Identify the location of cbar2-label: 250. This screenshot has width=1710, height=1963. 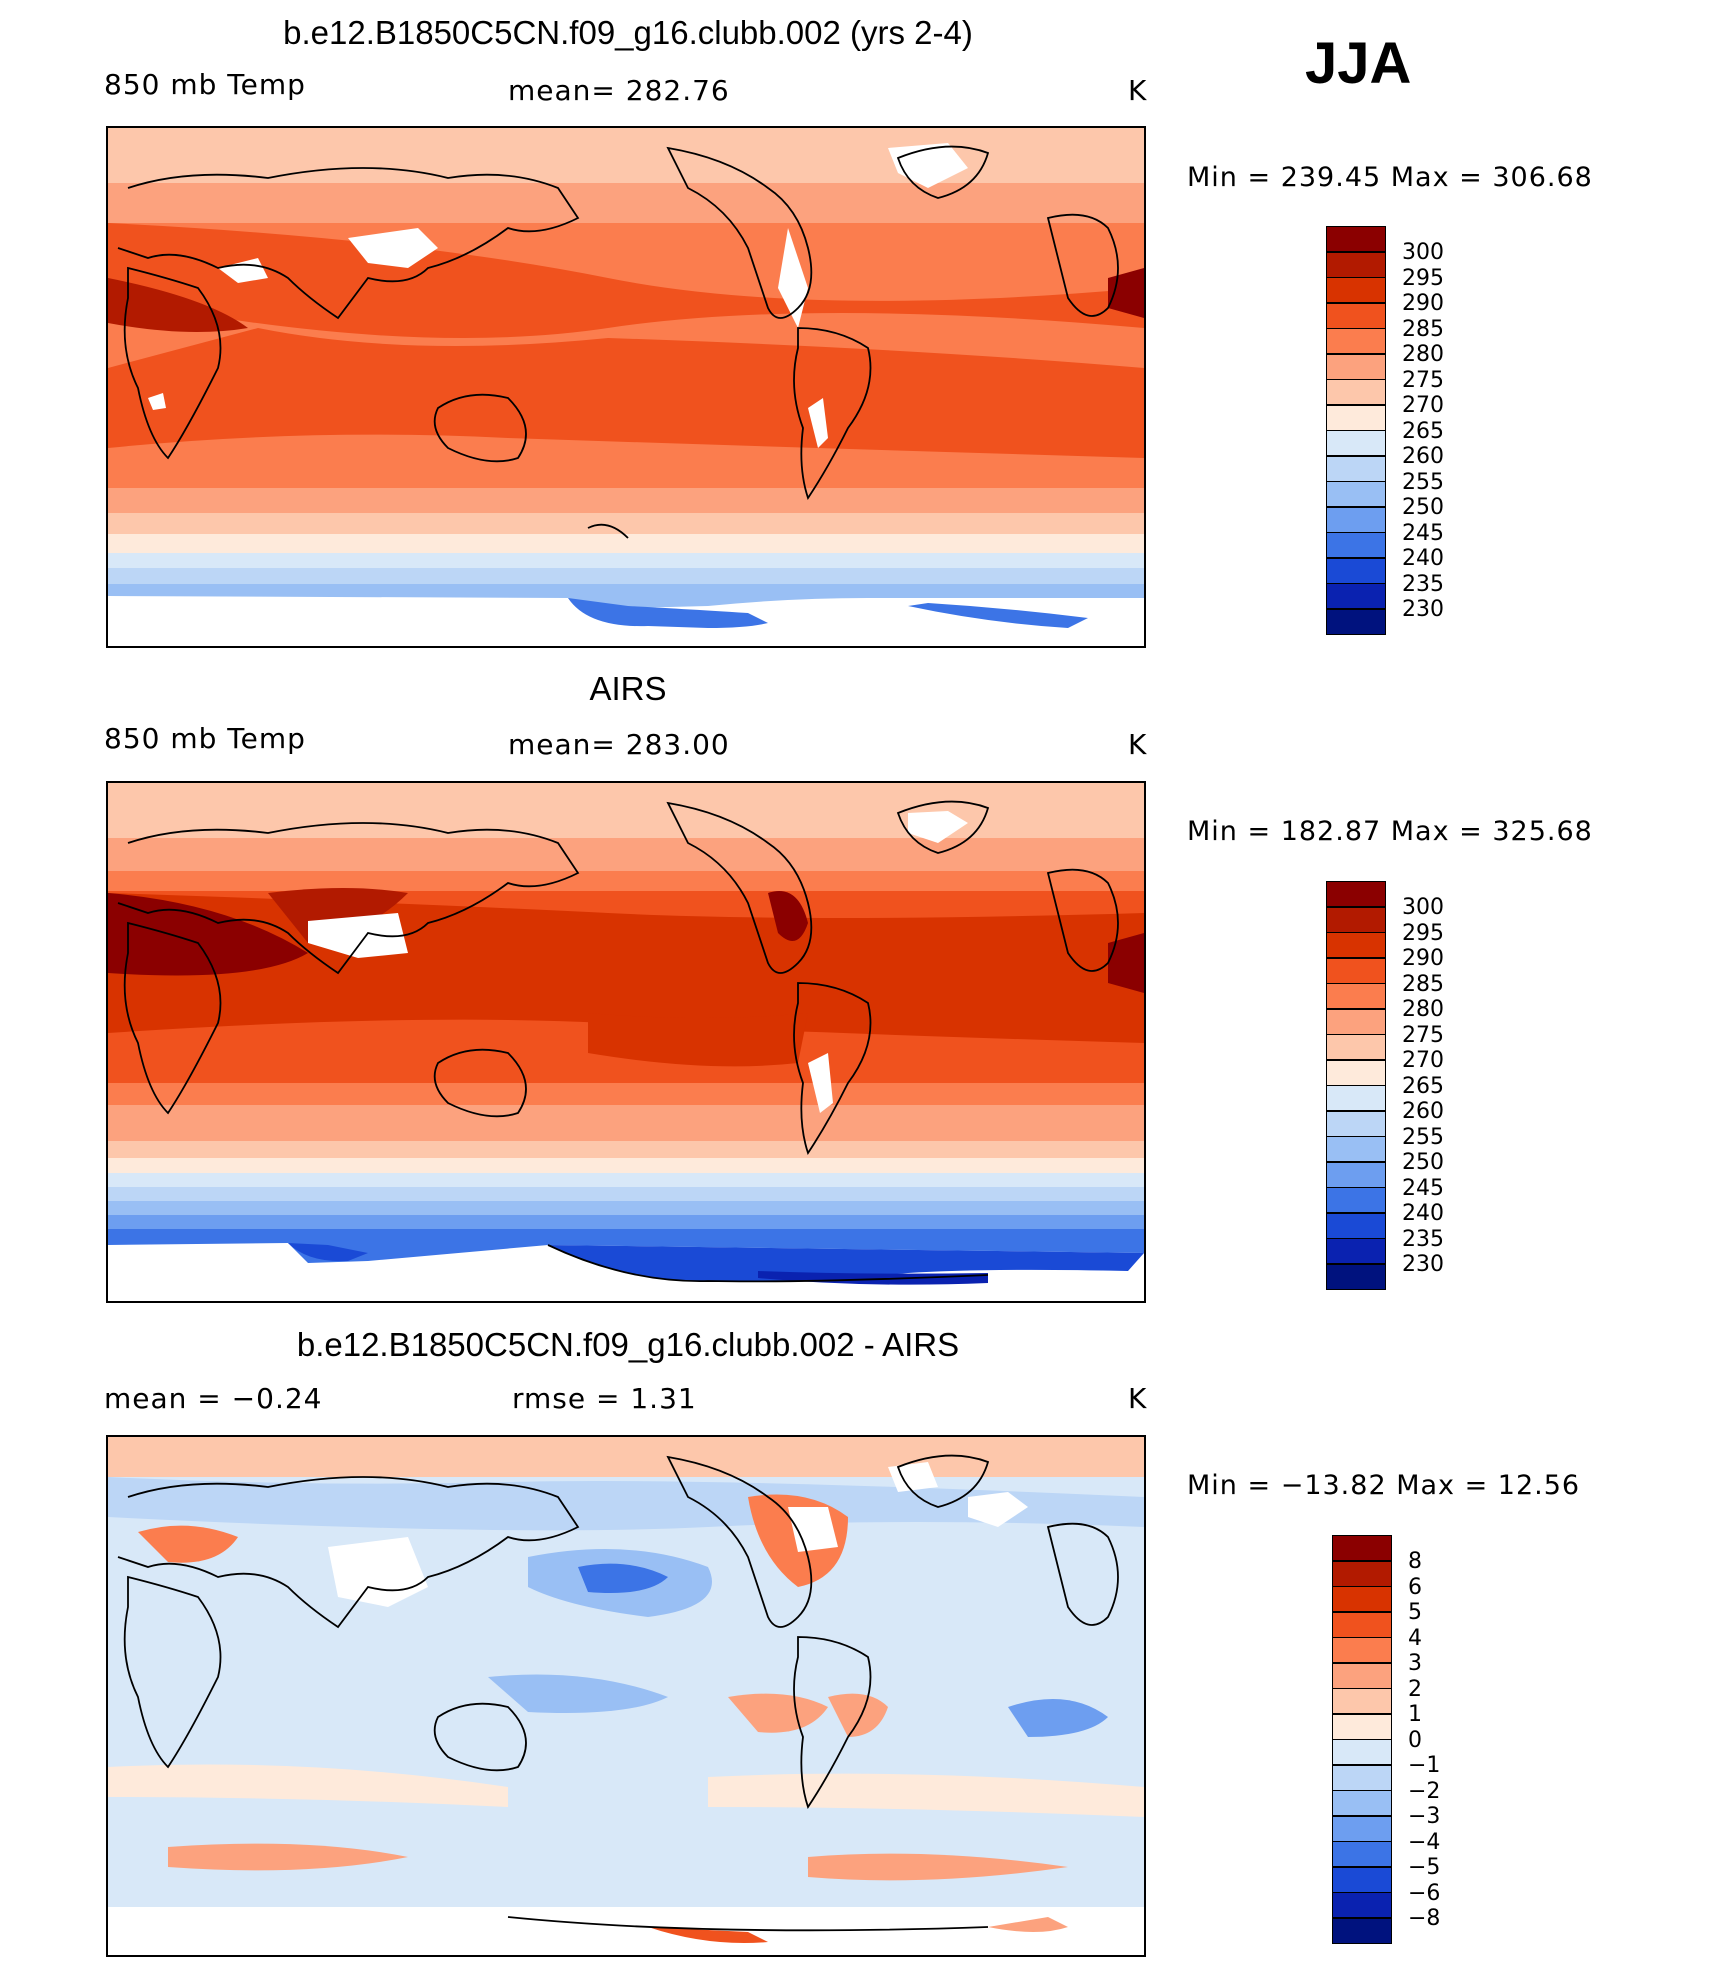
(1423, 1162).